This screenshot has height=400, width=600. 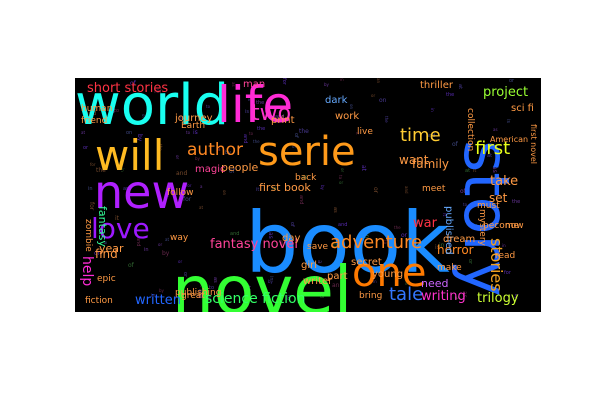 I want to click on cloud-word: adventure, so click(x=376, y=242).